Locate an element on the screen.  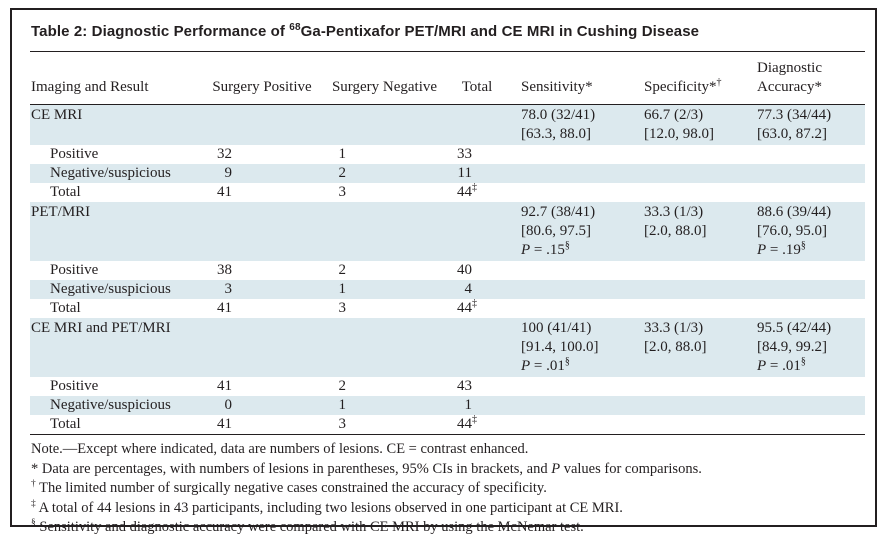
surgery-positive-value: 32 is located at coordinates (224, 154).